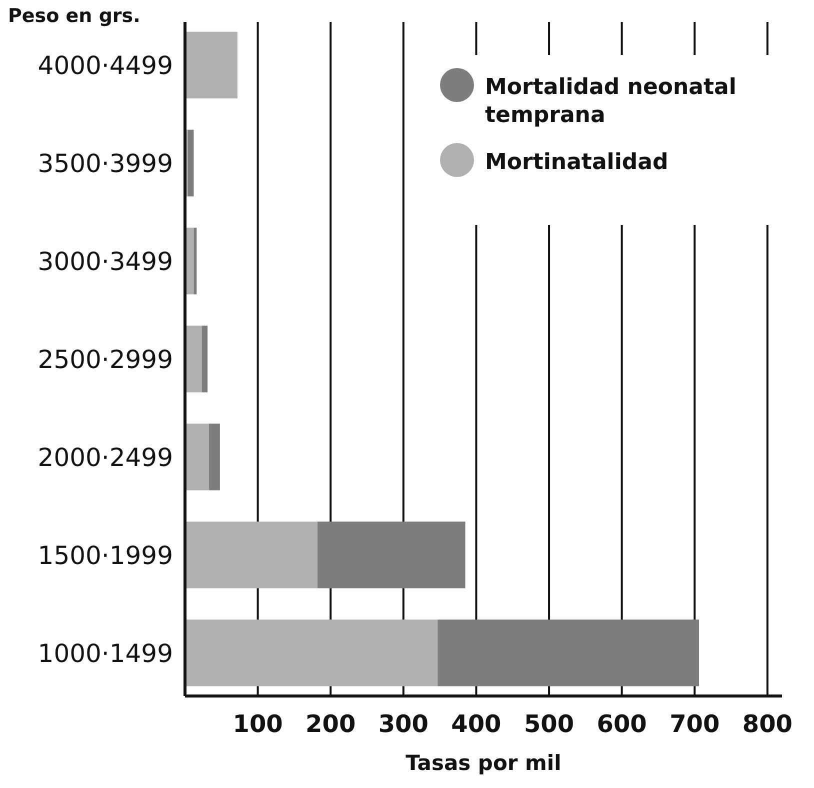 The image size is (814, 788). I want to click on y-tick-label: 2500·2999, so click(105, 359).